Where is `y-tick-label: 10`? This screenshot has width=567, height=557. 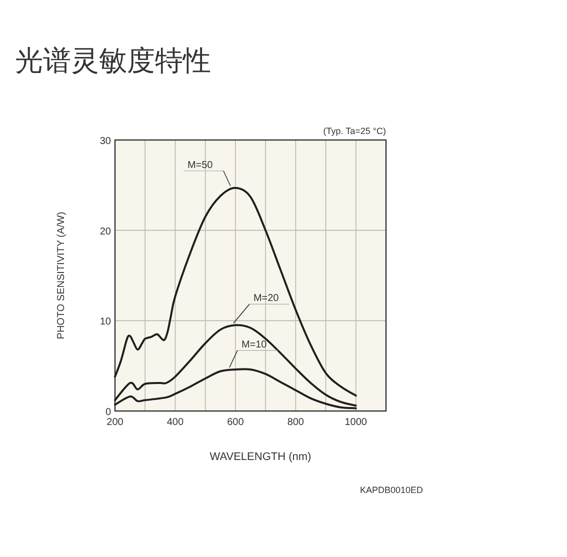
y-tick-label: 10 is located at coordinates (106, 322).